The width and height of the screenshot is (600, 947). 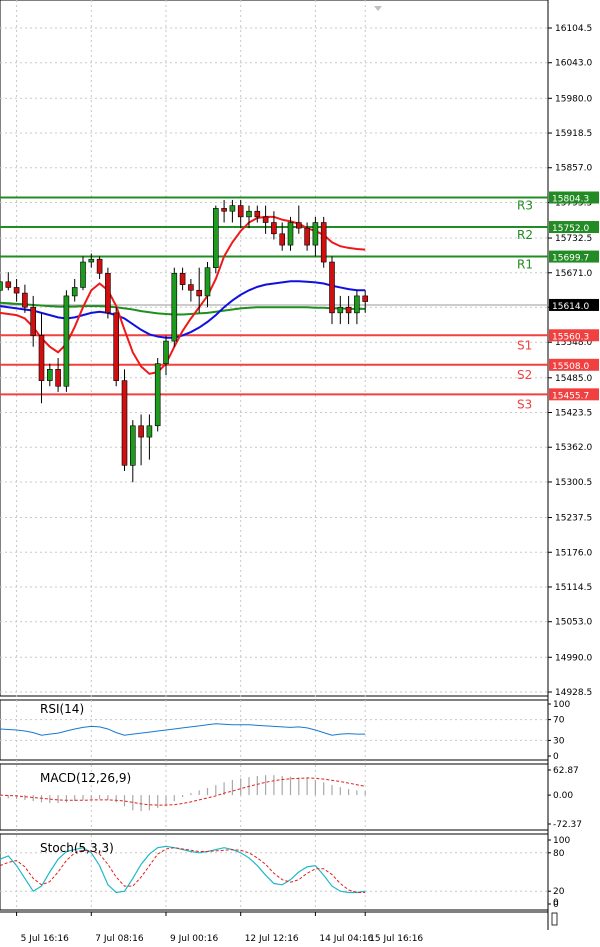 What do you see at coordinates (559, 741) in the screenshot?
I see `rsi-tick-label: 30` at bounding box center [559, 741].